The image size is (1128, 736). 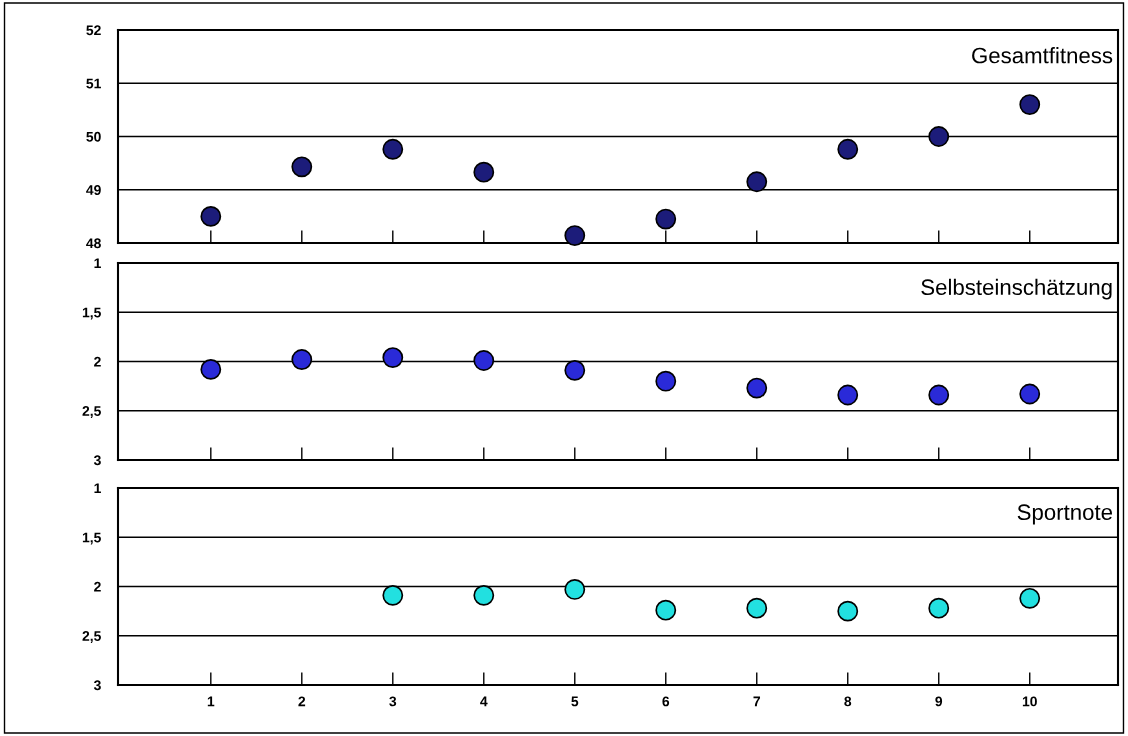 I want to click on x-tick-label: 10, so click(x=1029, y=701).